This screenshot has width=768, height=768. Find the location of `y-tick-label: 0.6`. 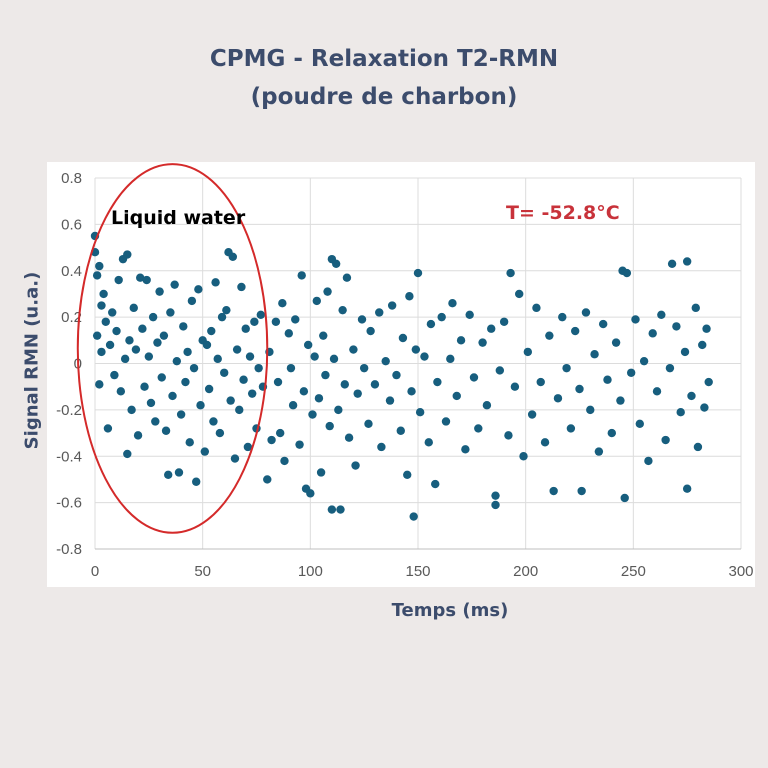

y-tick-label: 0.6 is located at coordinates (71, 224).